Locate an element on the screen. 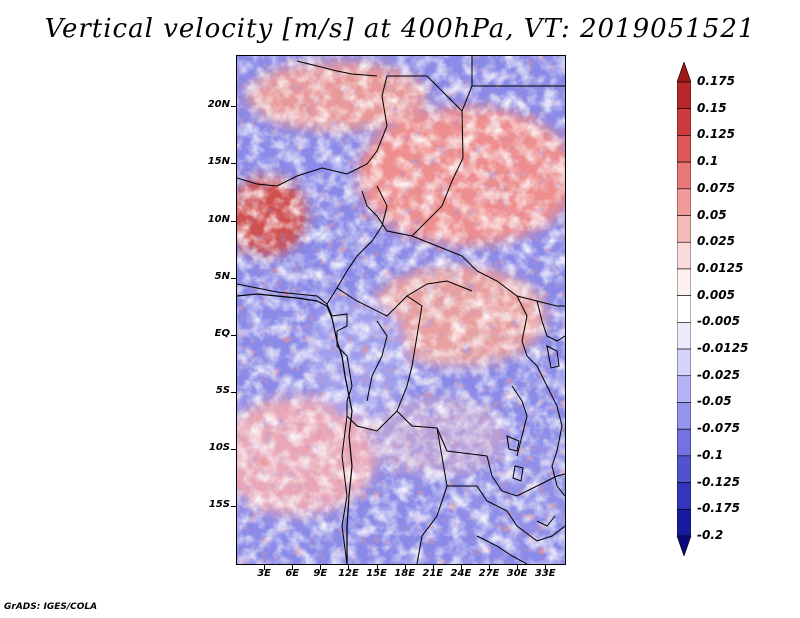 This screenshot has width=800, height=618. colorbar-level-label: -0.025 is located at coordinates (718, 374).